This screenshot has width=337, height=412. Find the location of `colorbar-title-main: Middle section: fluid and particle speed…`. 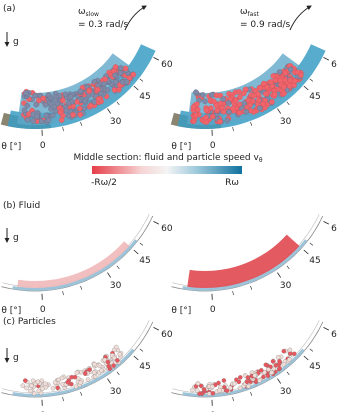

colorbar-title-main: Middle section: fluid and particle speed… is located at coordinates (167, 158).